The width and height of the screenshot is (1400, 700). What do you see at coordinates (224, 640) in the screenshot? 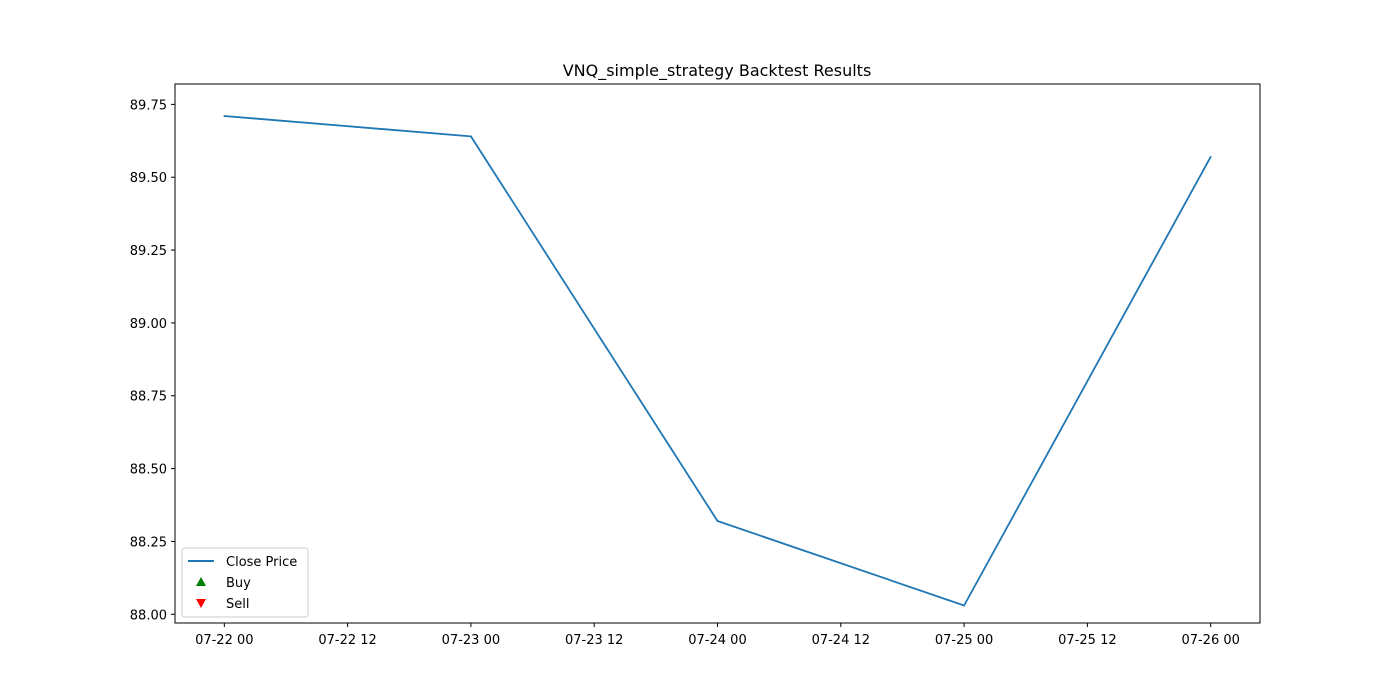
I see `x-tick-label: 07-22 00` at bounding box center [224, 640].